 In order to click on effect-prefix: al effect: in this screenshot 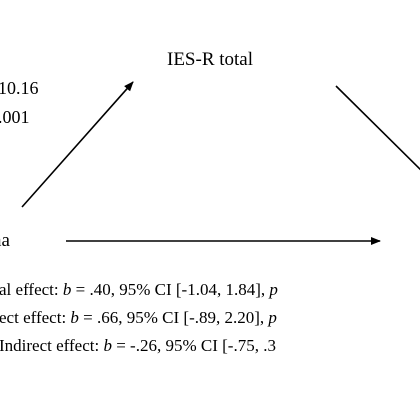, I will do `click(31, 289)`.